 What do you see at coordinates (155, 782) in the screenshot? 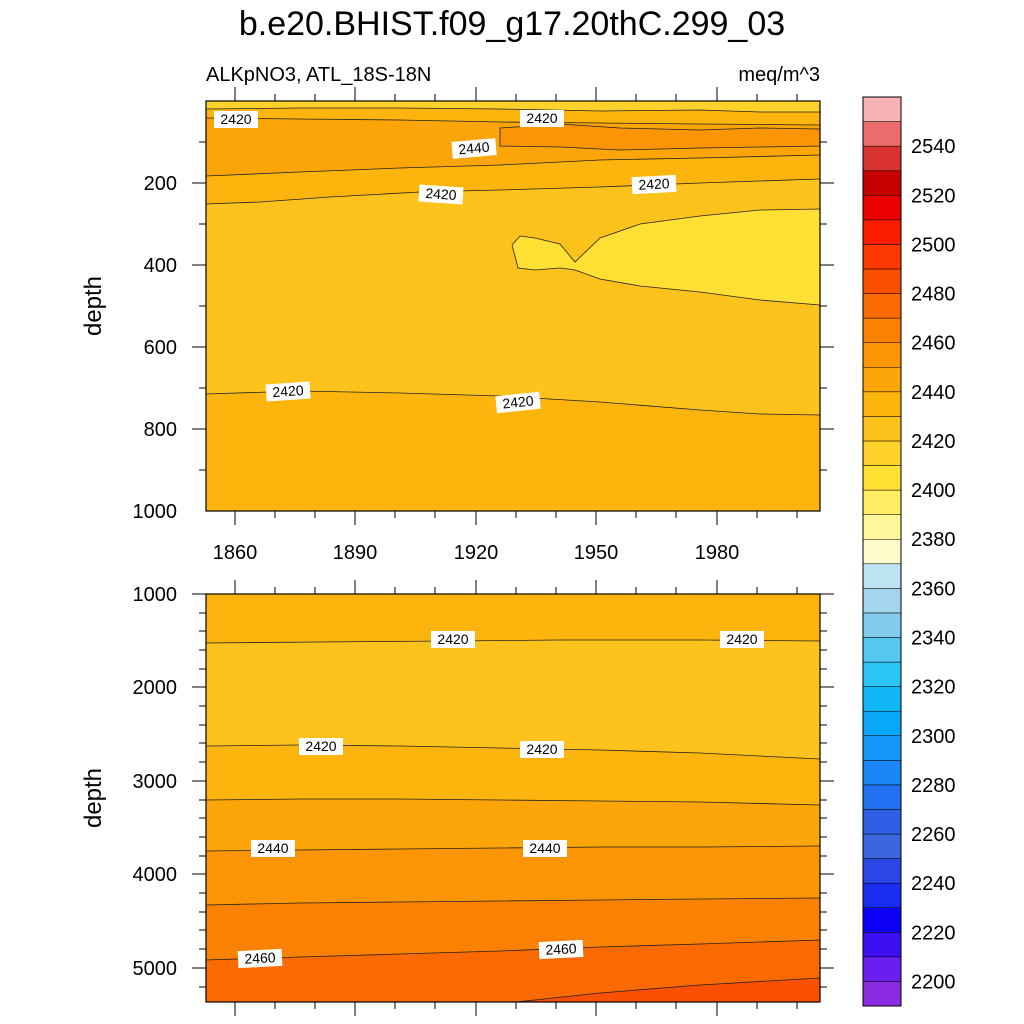
I see `y-tick-label: 3000` at bounding box center [155, 782].